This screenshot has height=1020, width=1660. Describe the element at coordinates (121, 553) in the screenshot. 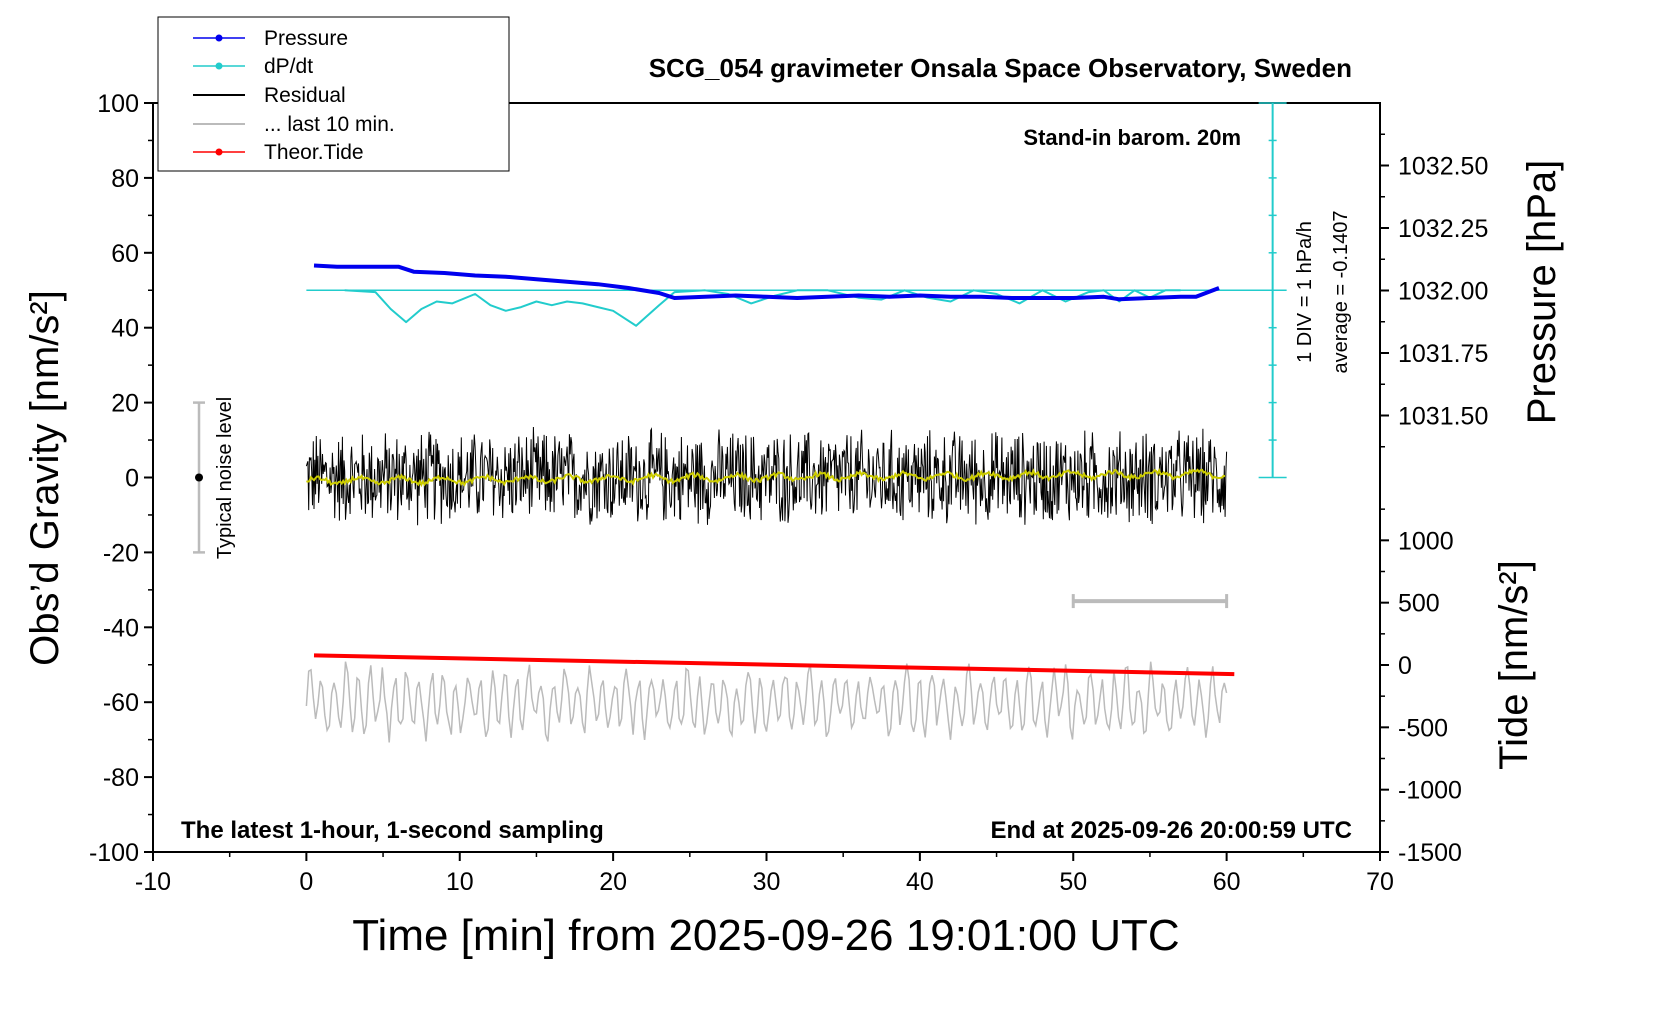

I see `y-tick-label: -20` at that location.